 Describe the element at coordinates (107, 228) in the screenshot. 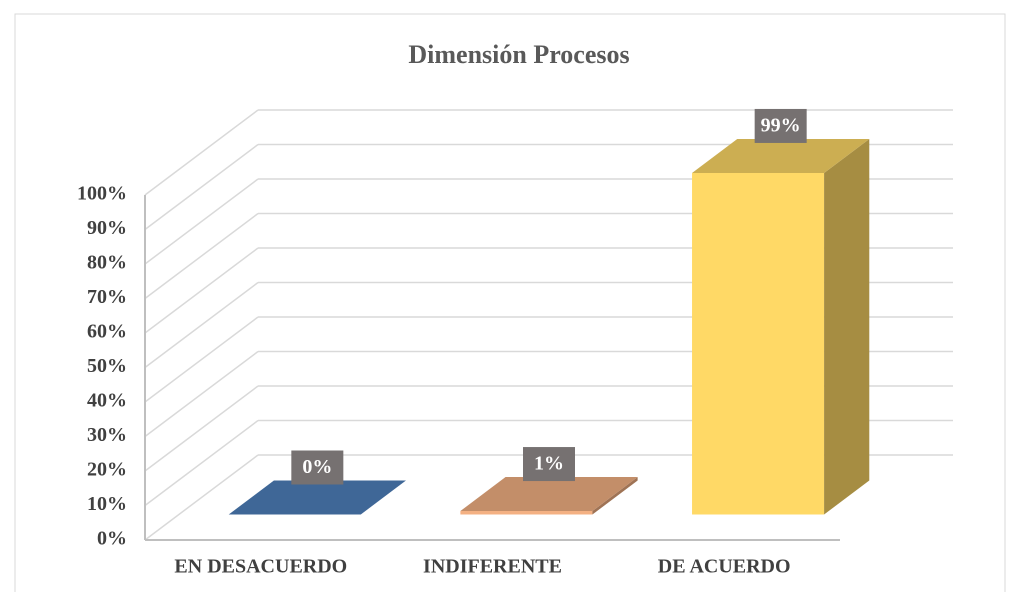

I see `y-tick-label: 90%` at that location.